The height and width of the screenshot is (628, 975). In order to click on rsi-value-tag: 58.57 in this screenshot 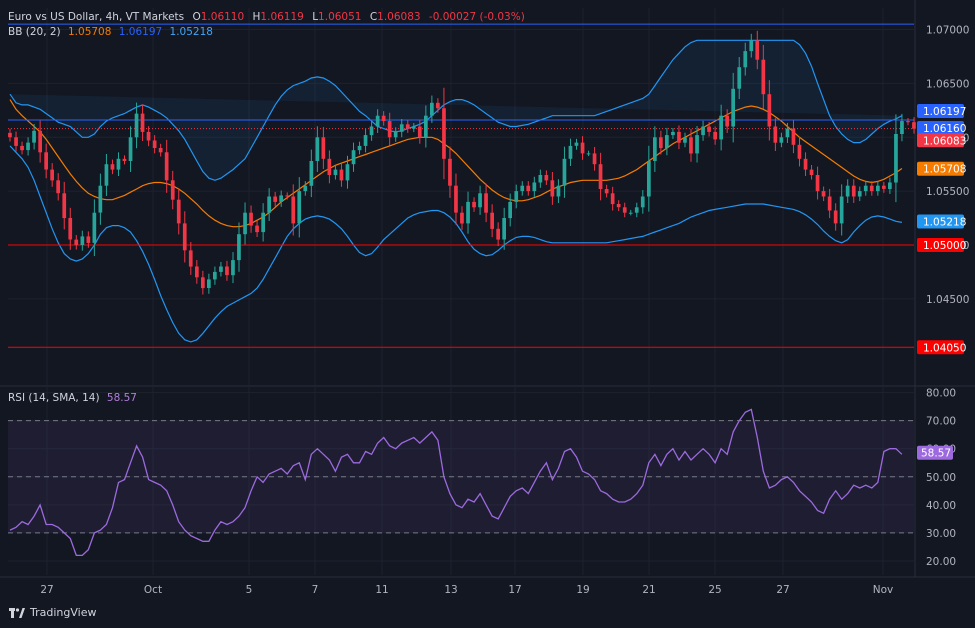, I will do `click(936, 454)`.